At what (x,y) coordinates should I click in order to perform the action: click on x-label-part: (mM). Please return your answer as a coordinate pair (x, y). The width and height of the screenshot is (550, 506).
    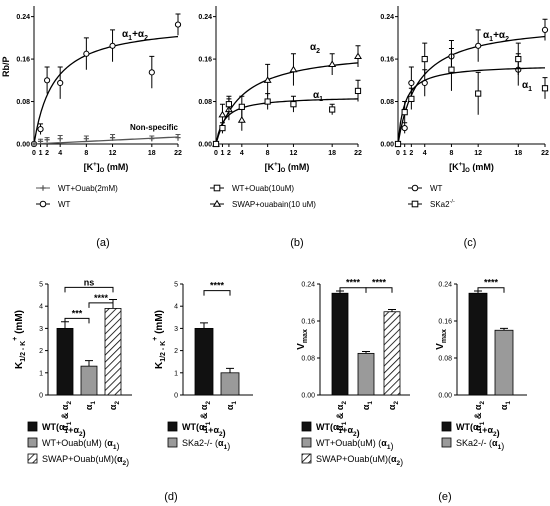
    Looking at the image, I should click on (297, 167).